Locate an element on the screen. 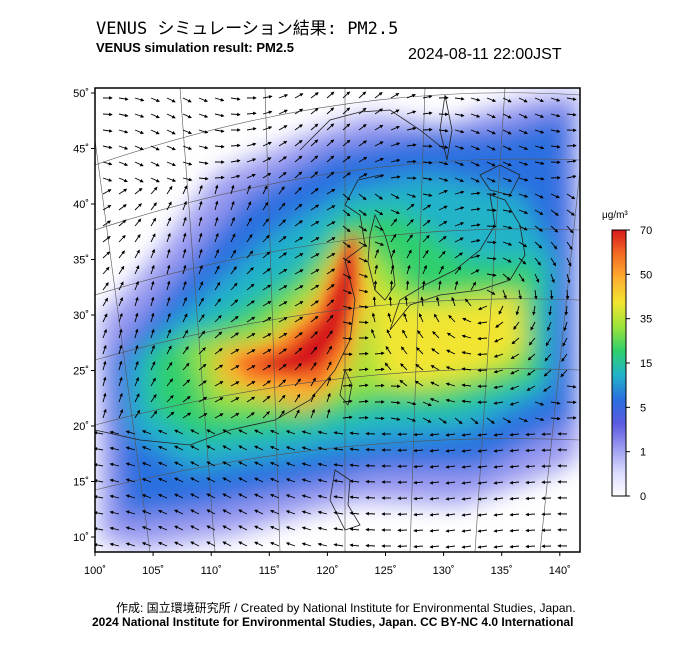 The height and width of the screenshot is (649, 700). lon-label: 110˚ is located at coordinates (211, 571).